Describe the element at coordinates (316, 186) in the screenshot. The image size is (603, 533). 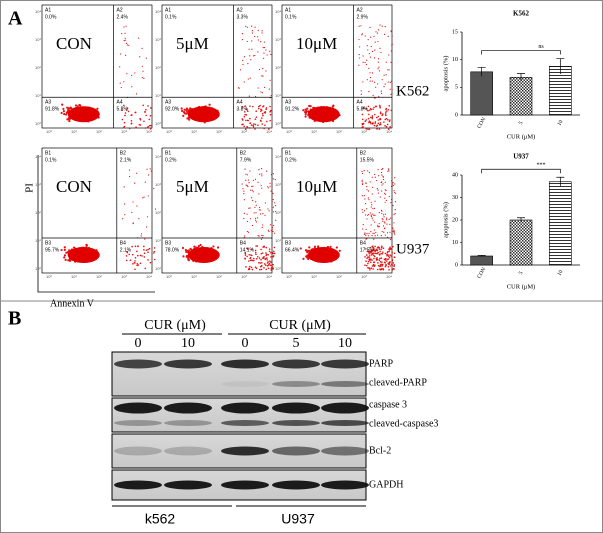
I see `condition-label: 10μM` at that location.